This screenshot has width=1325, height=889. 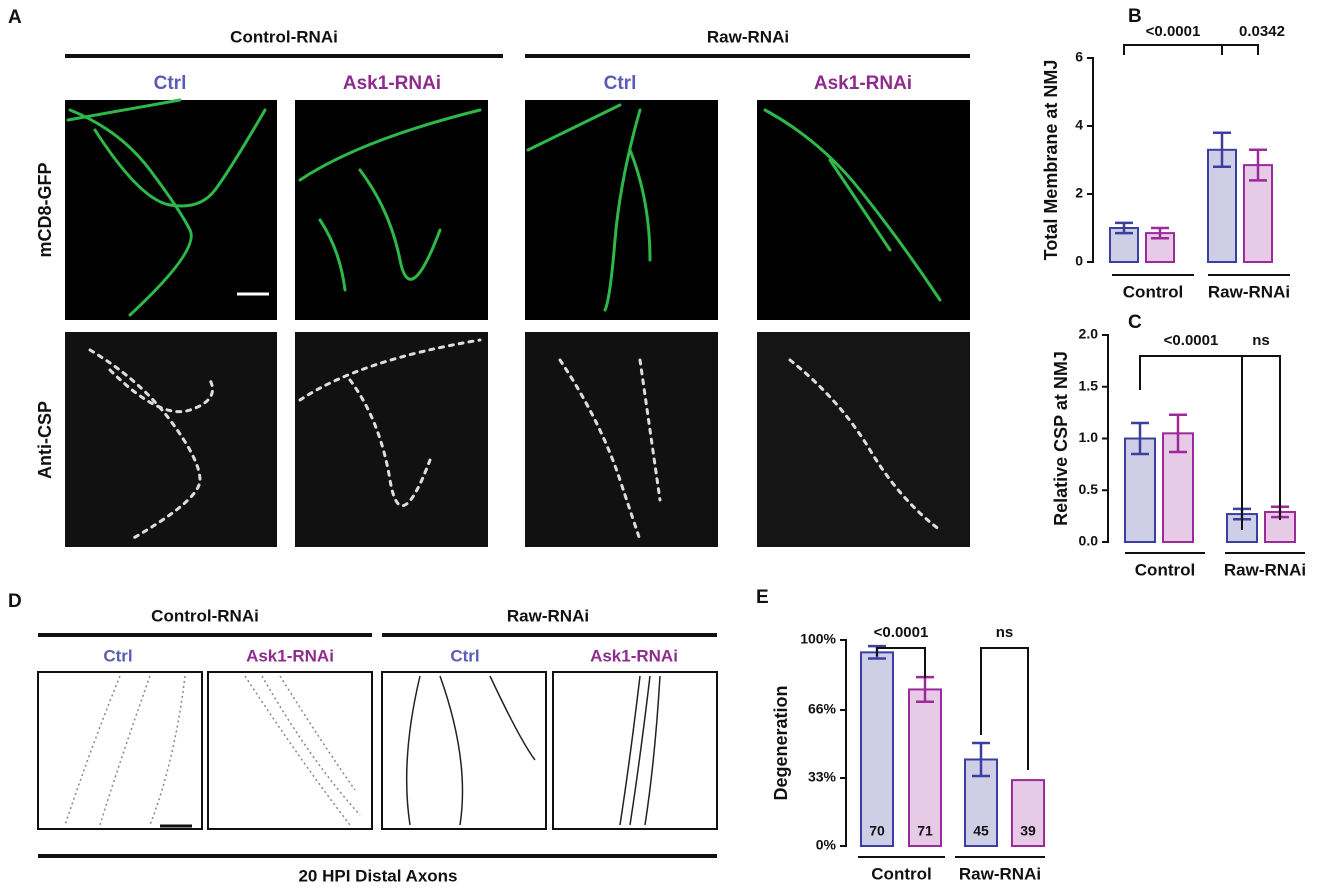 What do you see at coordinates (15, 17) in the screenshot?
I see `panel-label: A` at bounding box center [15, 17].